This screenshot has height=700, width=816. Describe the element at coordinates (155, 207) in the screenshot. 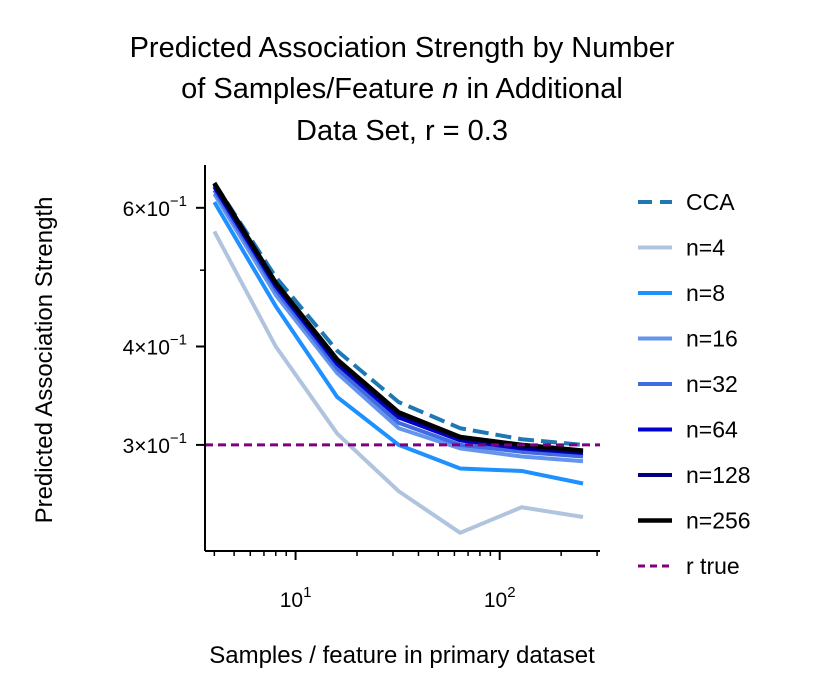

I see `y-tick-label: 6×10⁻¹` at that location.